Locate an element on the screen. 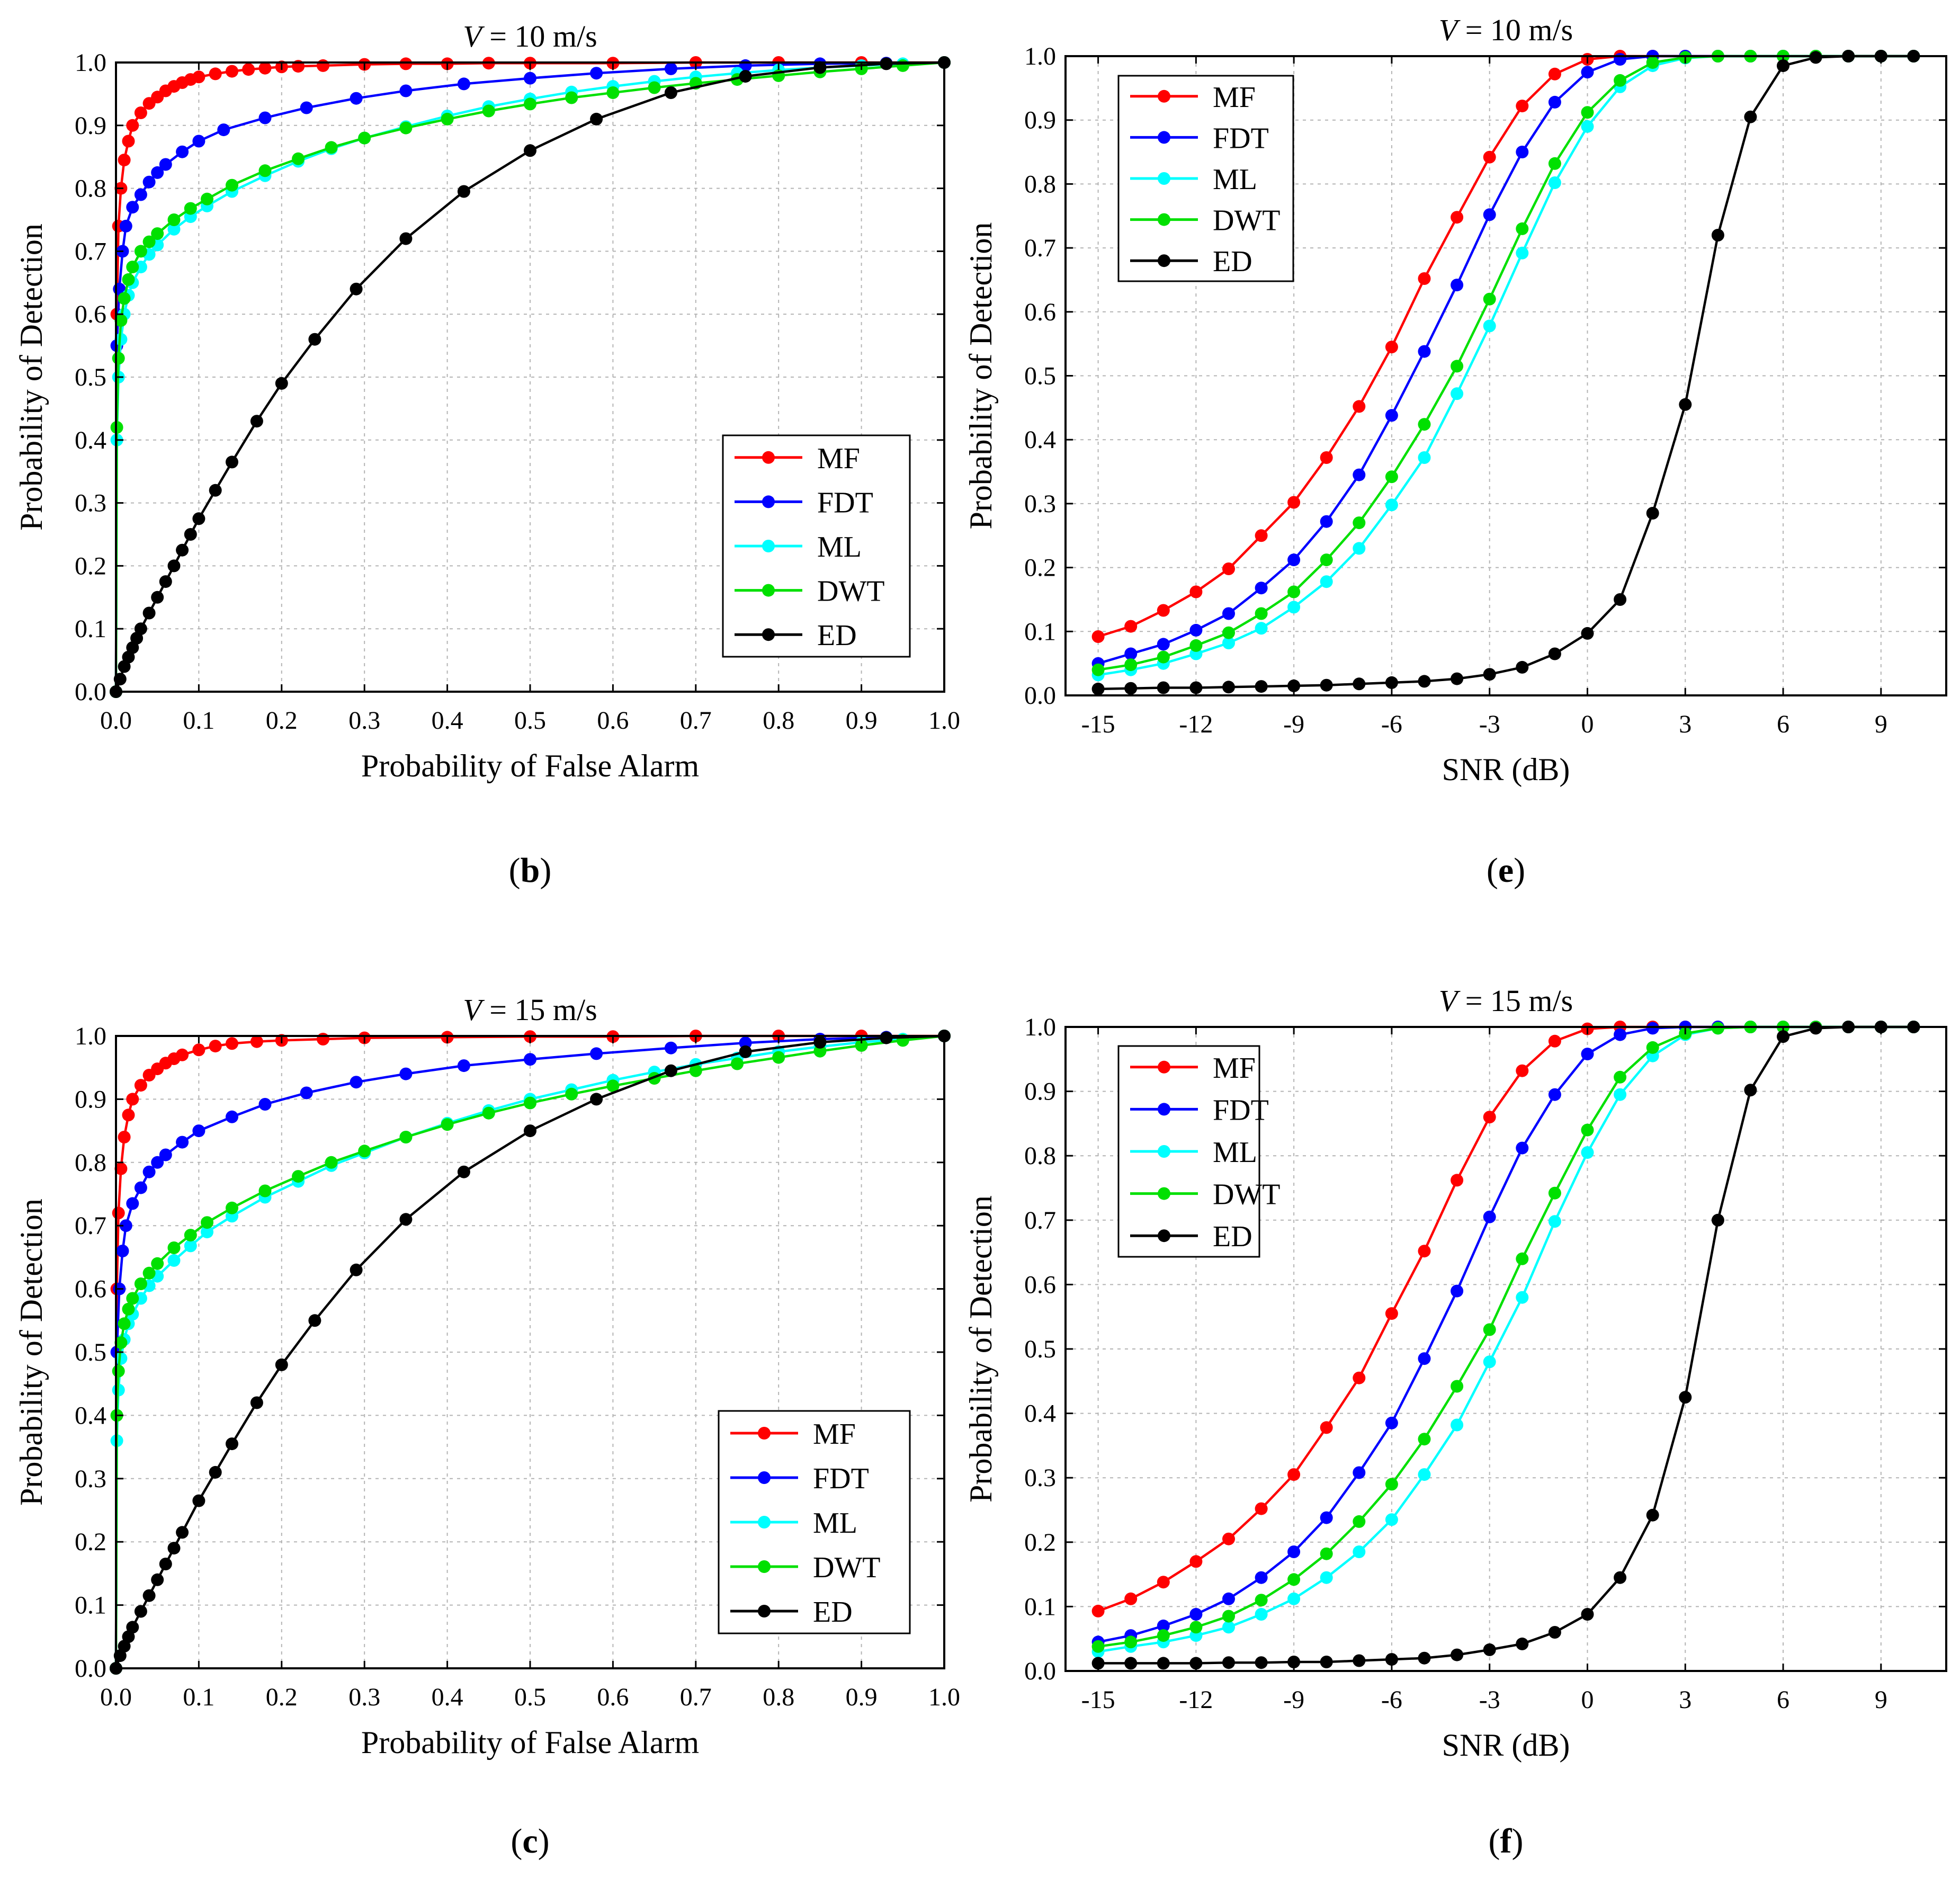  x-tick-label: 0.1 is located at coordinates (198, 721).